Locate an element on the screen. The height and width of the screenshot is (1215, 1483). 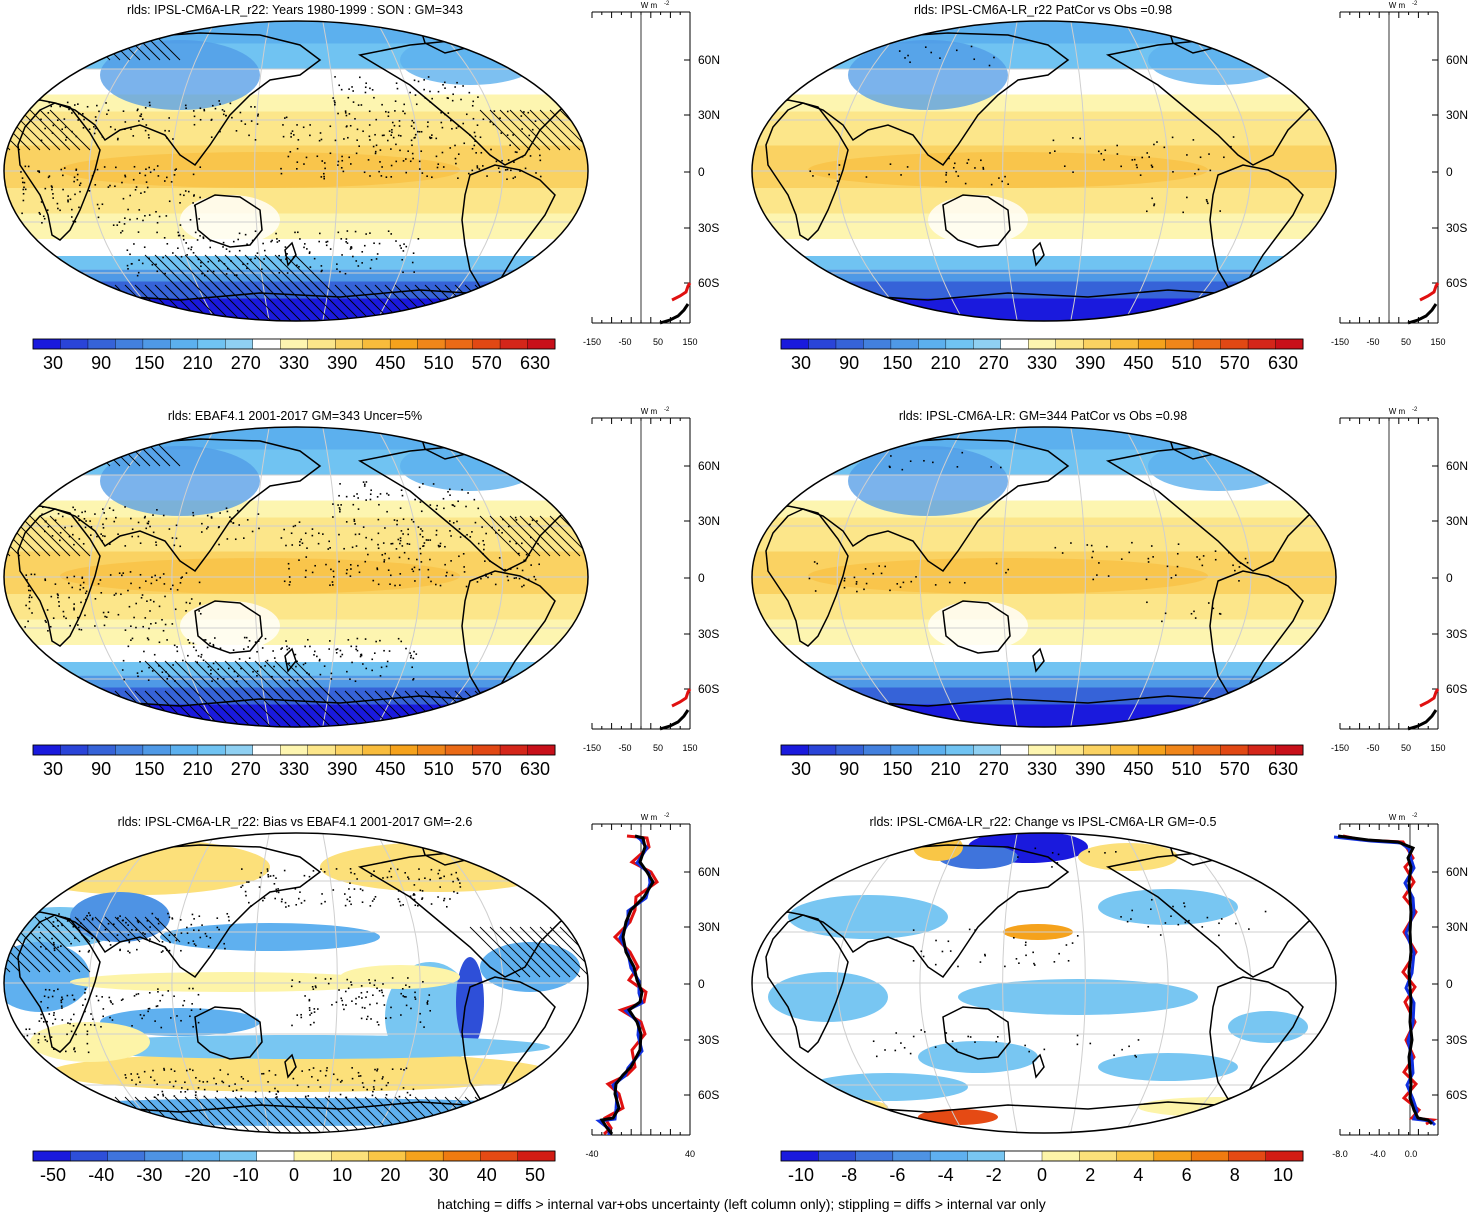
profile-lat-label: 60S is located at coordinates (1456, 283).